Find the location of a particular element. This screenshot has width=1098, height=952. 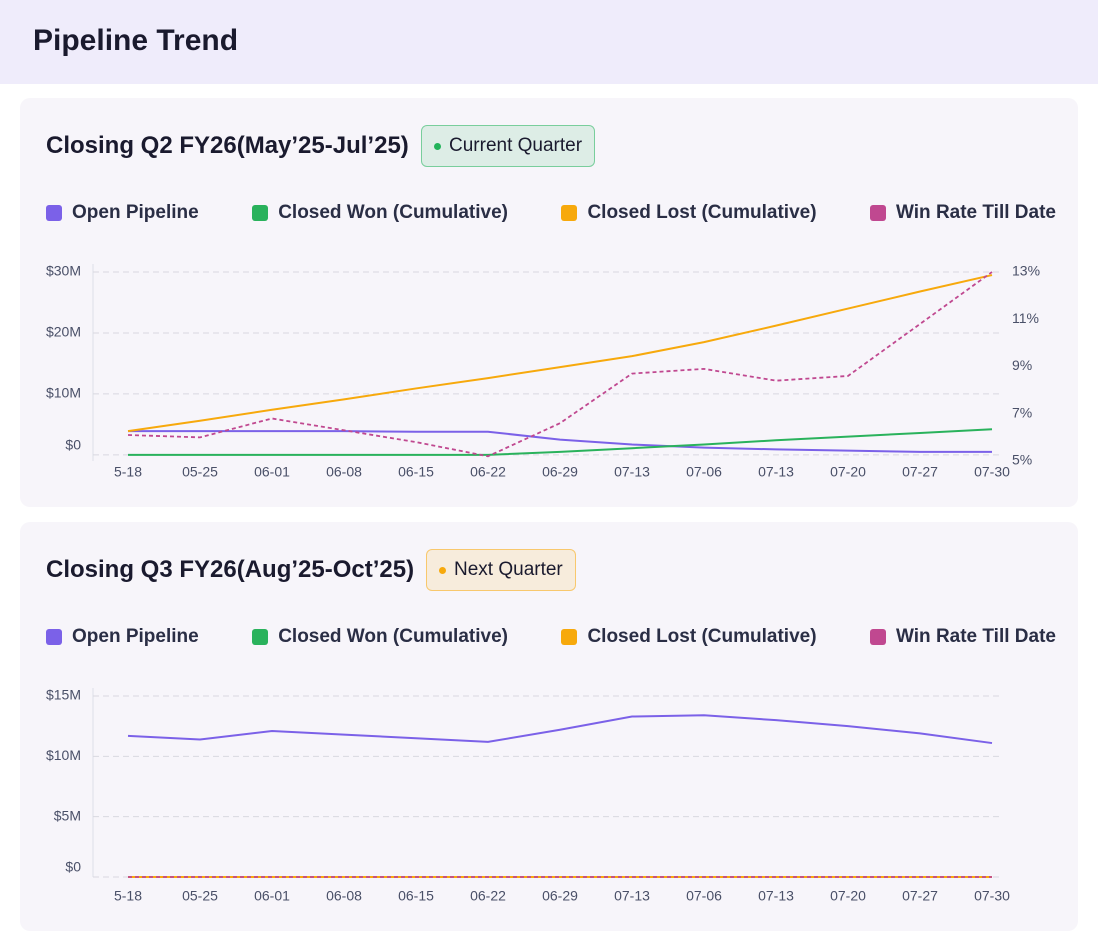

badge: Current Quarter is located at coordinates (508, 146).